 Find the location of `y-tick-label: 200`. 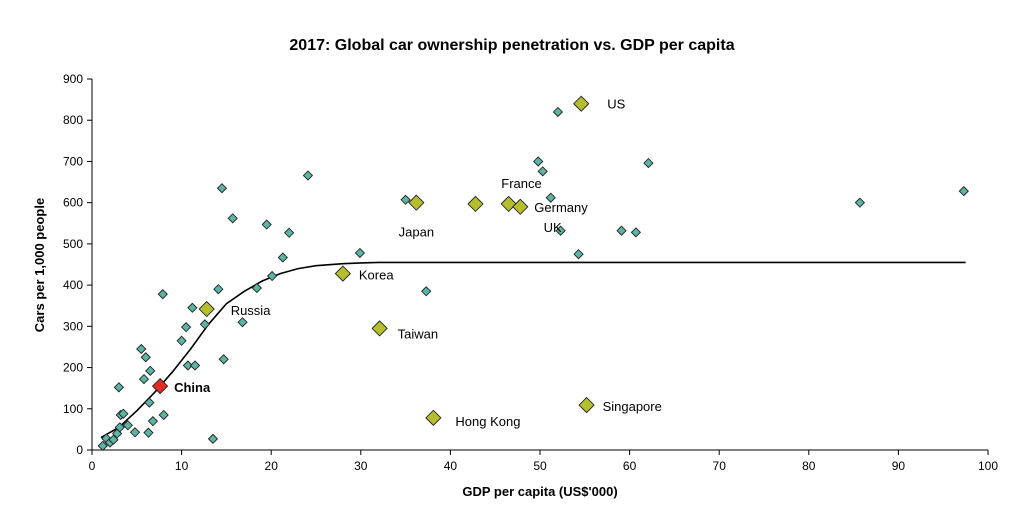

y-tick-label: 200 is located at coordinates (73, 368).